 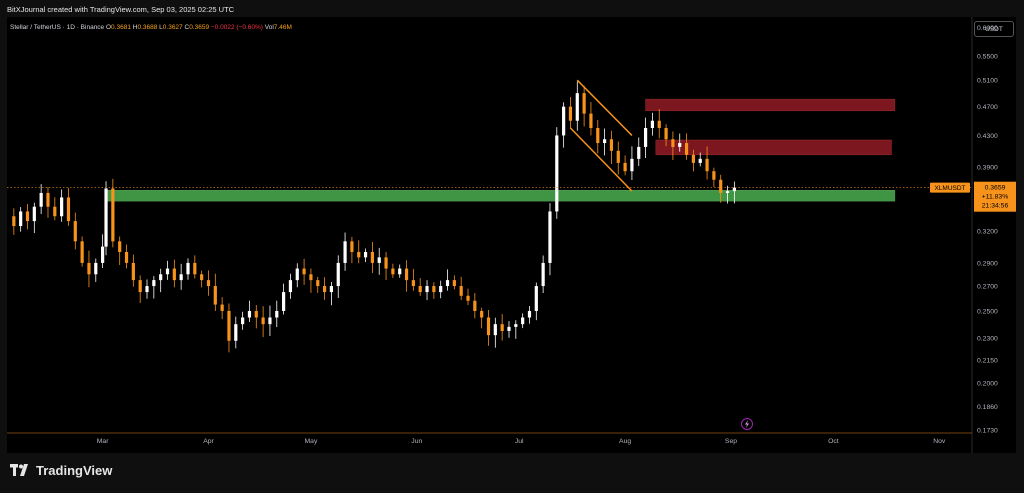 What do you see at coordinates (208, 441) in the screenshot?
I see `x-tick-label: Apr` at bounding box center [208, 441].